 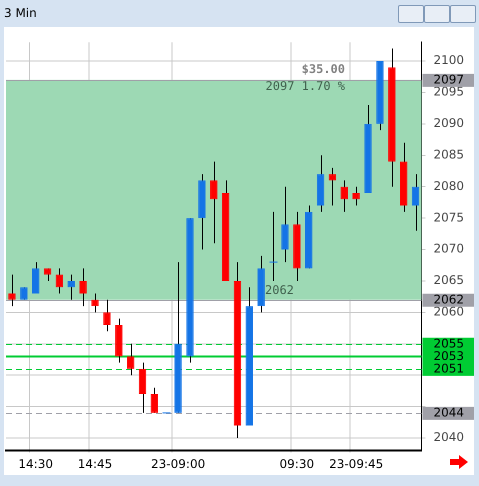 I want to click on ref-line-label: 2097, so click(x=448, y=79).